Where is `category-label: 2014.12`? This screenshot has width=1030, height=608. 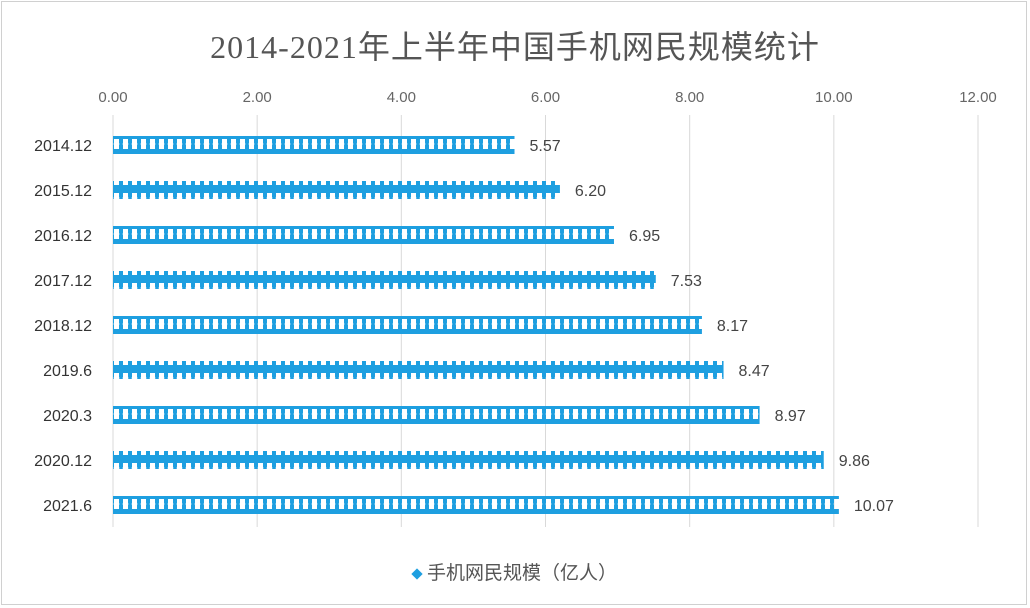
category-label: 2014.12 is located at coordinates (63, 146).